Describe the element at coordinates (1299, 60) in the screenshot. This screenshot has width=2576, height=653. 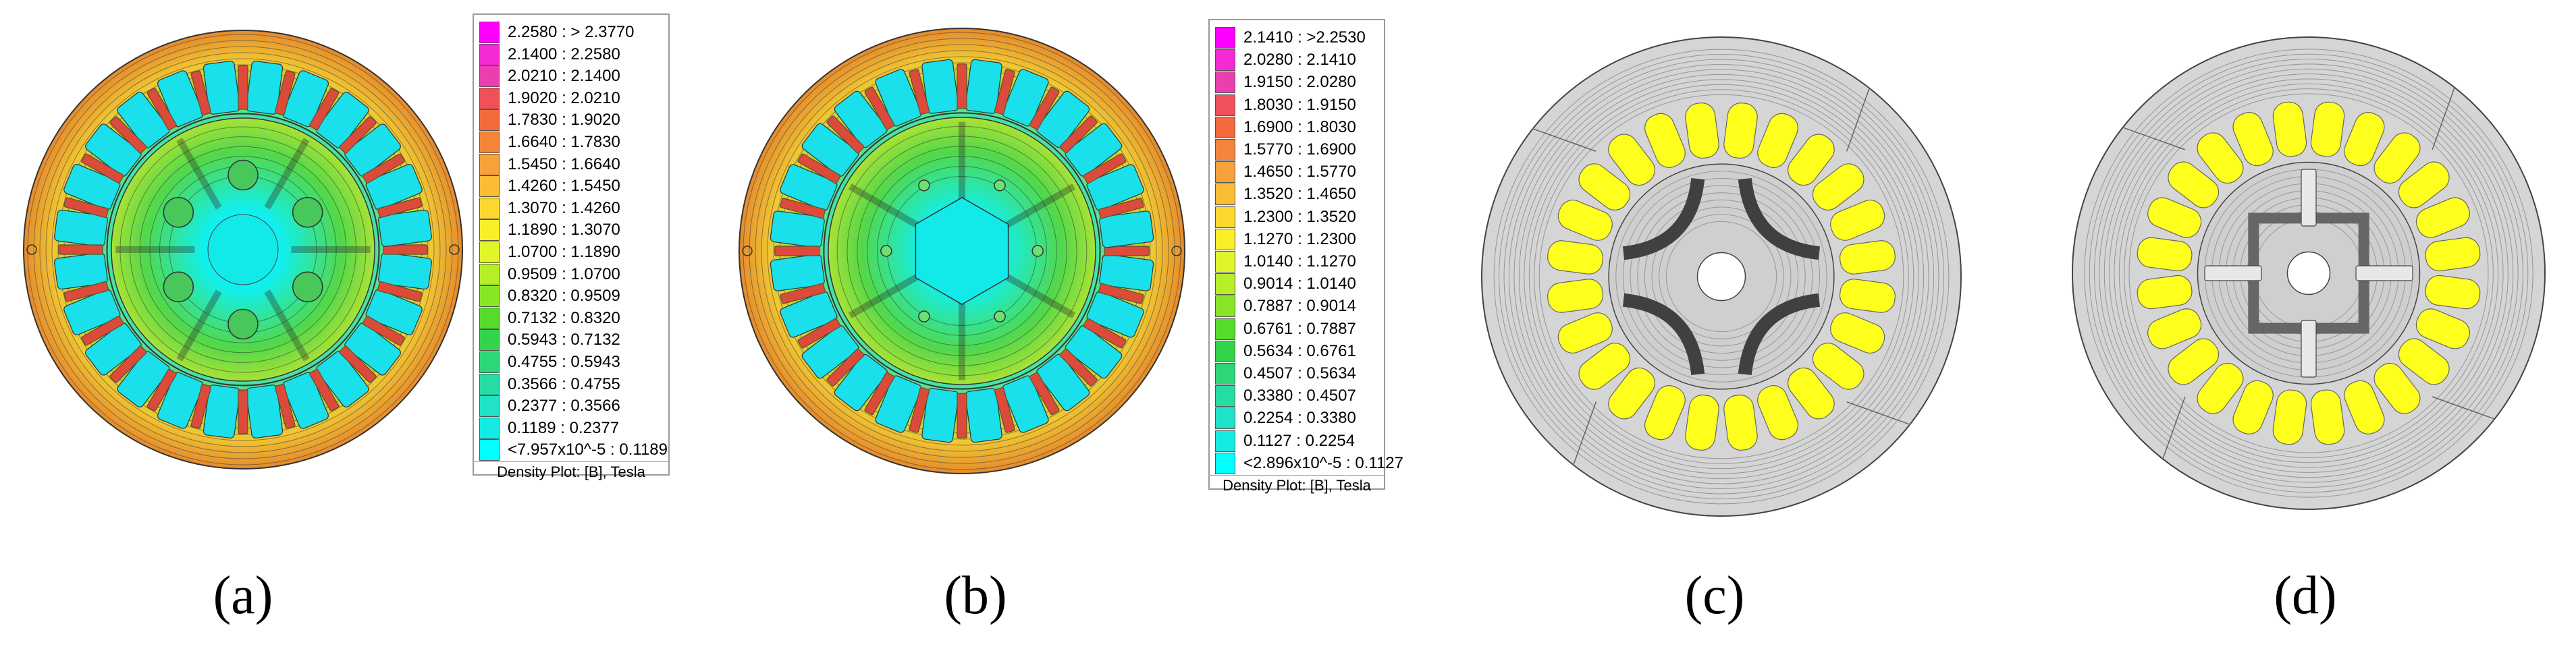
I see `legend-range: 2.0280 : 2.1410` at that location.